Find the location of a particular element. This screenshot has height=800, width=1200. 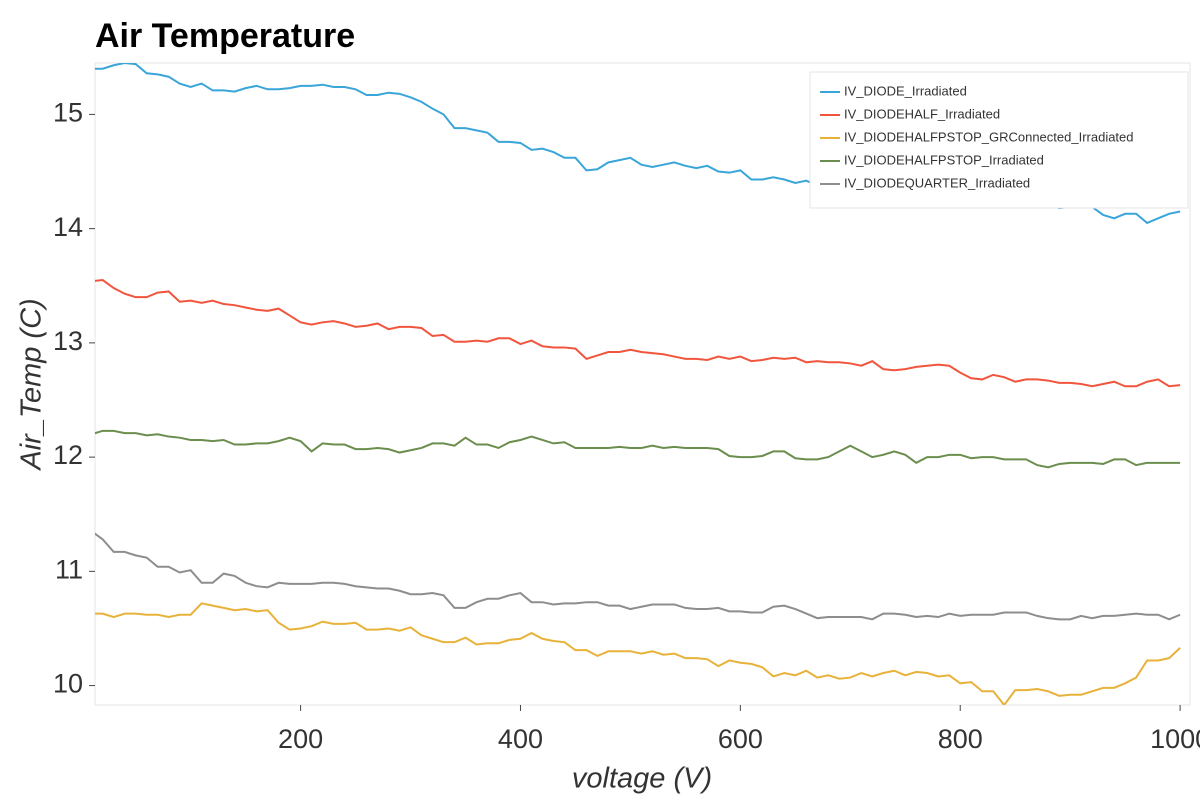

y-tick-label: 10 is located at coordinates (68, 684).